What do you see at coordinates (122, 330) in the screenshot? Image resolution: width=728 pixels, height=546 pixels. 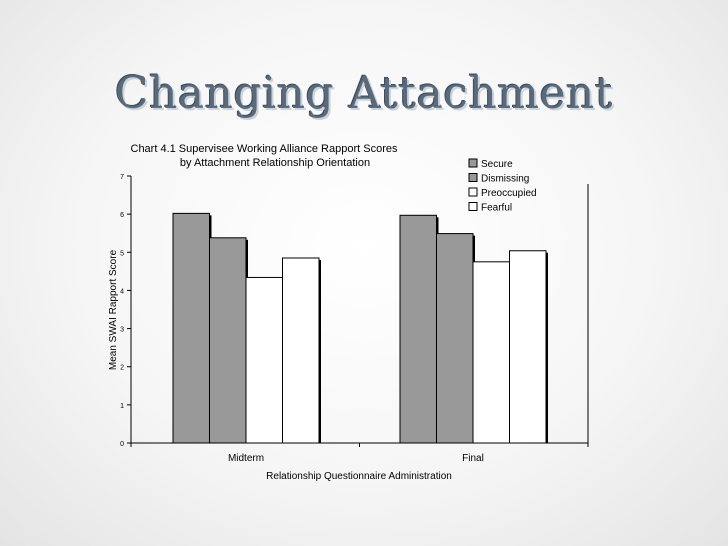 I see `y-tick-label: 3` at bounding box center [122, 330].